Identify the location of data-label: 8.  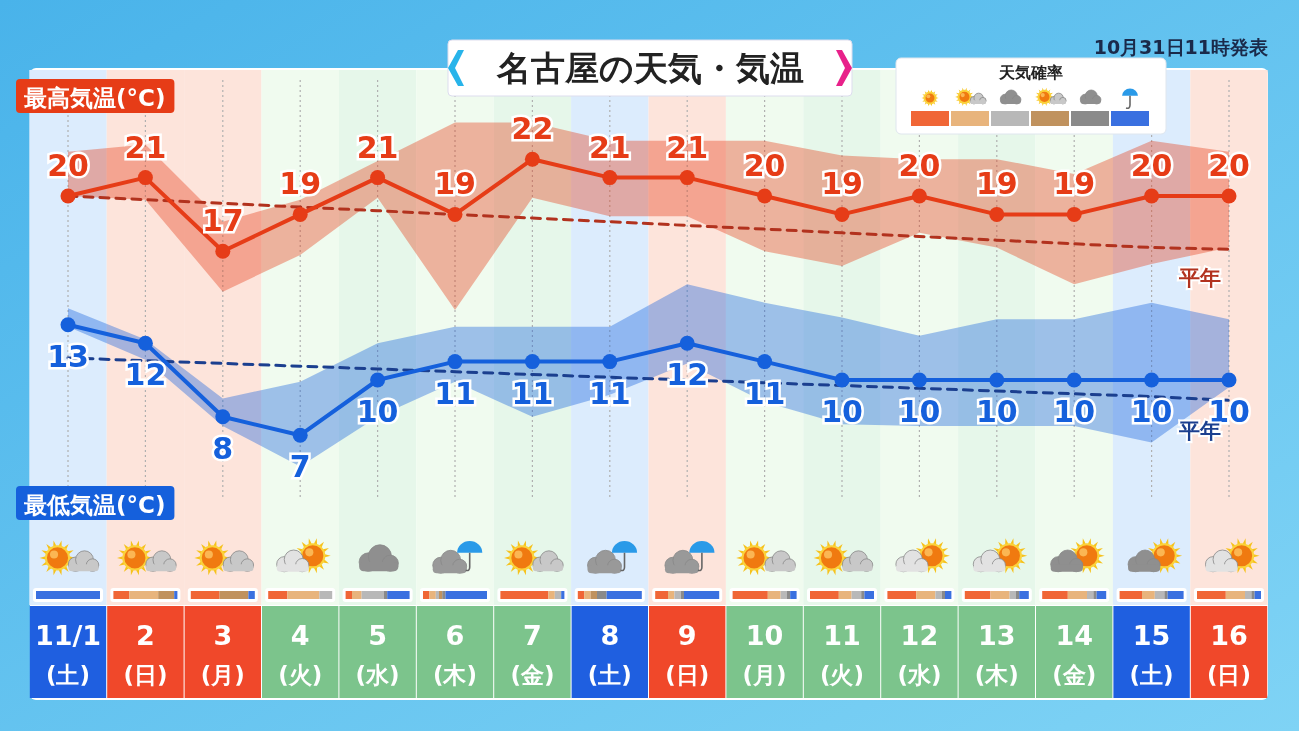
(223, 448).